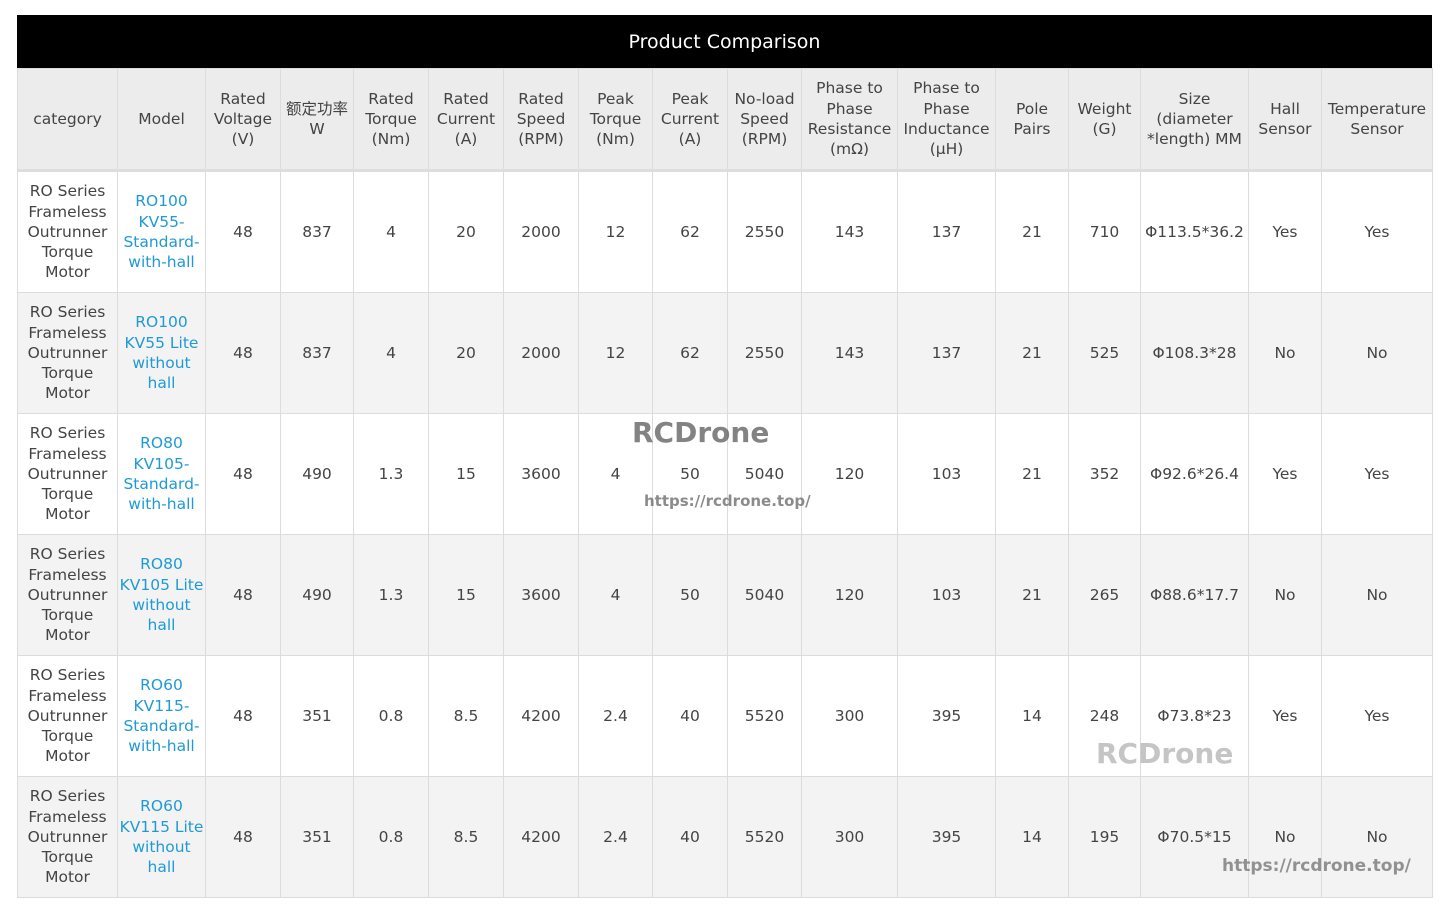 The image size is (1443, 906). I want to click on model-link: RO60 KV115-Standard-with-hall, so click(161, 716).